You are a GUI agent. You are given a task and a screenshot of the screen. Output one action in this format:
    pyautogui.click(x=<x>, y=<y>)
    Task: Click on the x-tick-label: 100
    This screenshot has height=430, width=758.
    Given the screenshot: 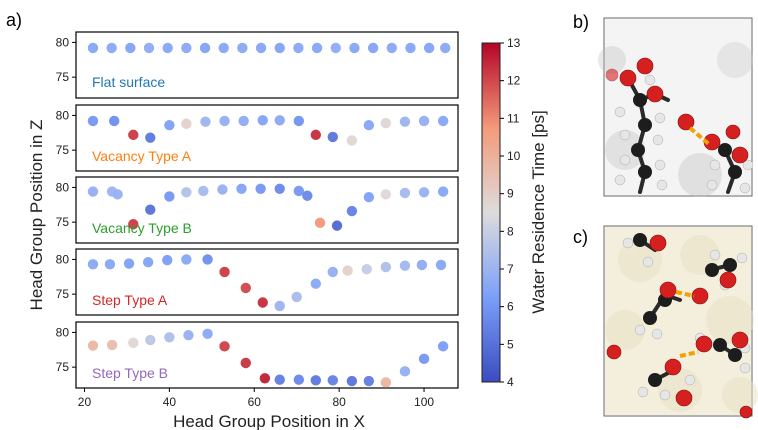 What is the action you would take?
    pyautogui.click(x=424, y=402)
    